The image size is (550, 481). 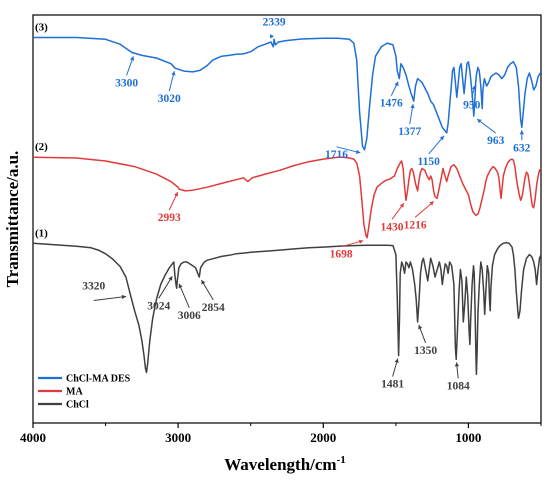 I want to click on x-tick-label-2: 2000, so click(x=323, y=437).